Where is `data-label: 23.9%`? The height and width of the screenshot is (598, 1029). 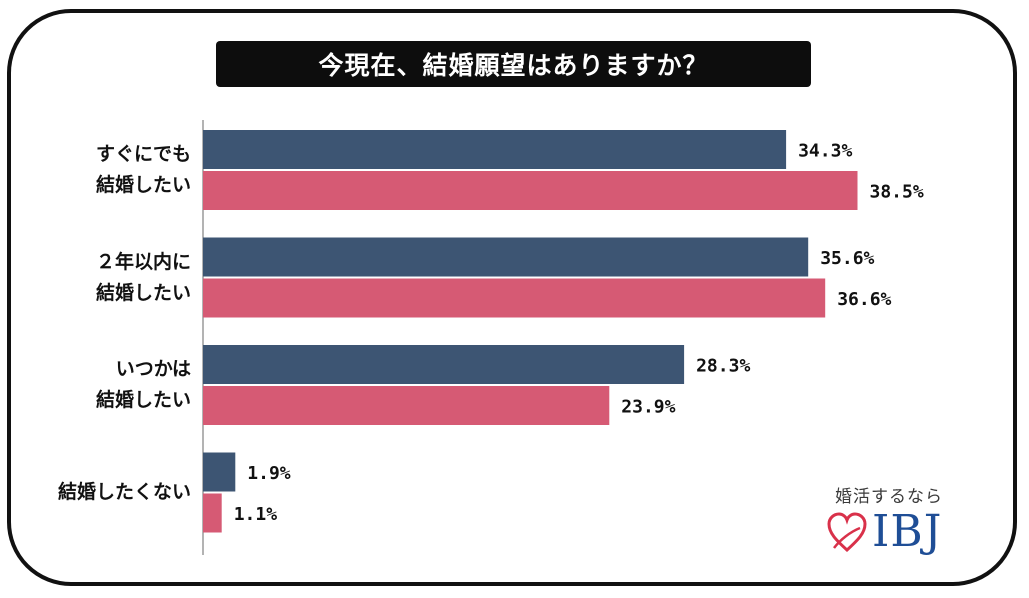
data-label: 23.9% is located at coordinates (648, 407).